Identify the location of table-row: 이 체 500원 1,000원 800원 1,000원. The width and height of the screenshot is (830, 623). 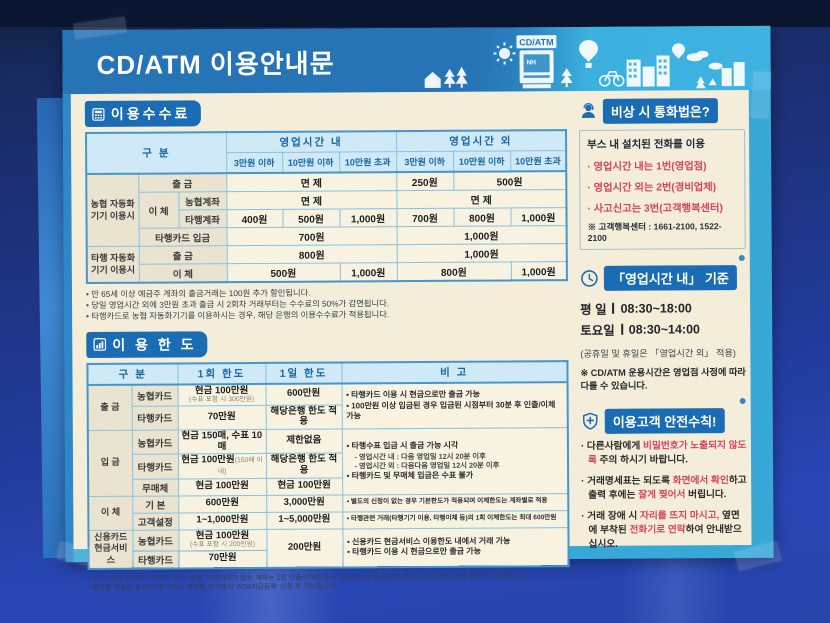
(327, 272).